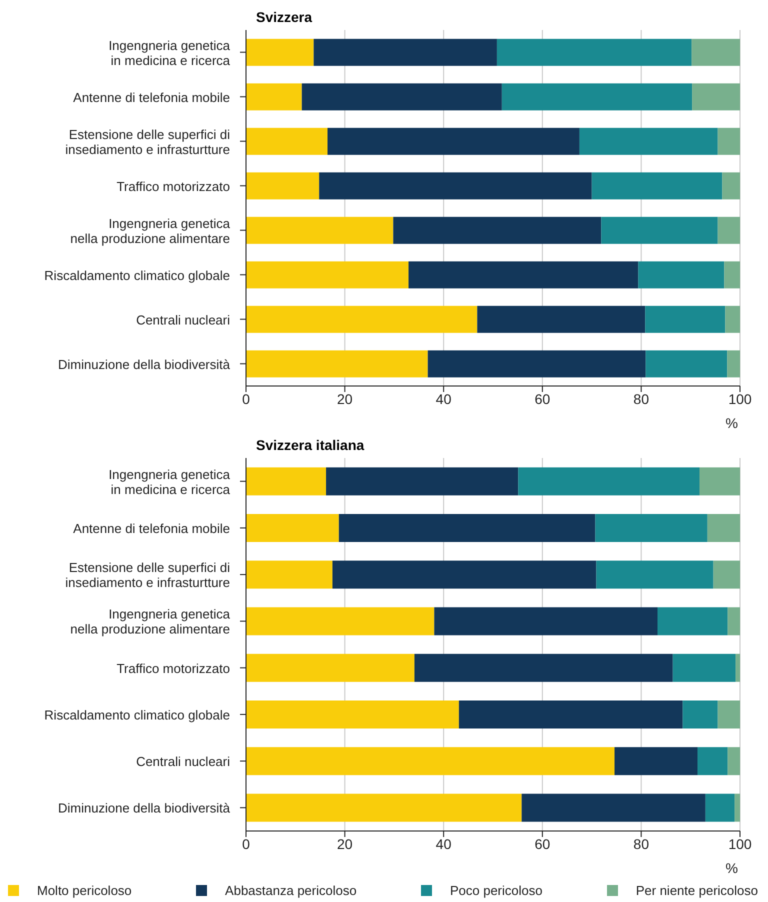  What do you see at coordinates (495, 890) in the screenshot?
I see `legend-label: Poco pericoloso` at bounding box center [495, 890].